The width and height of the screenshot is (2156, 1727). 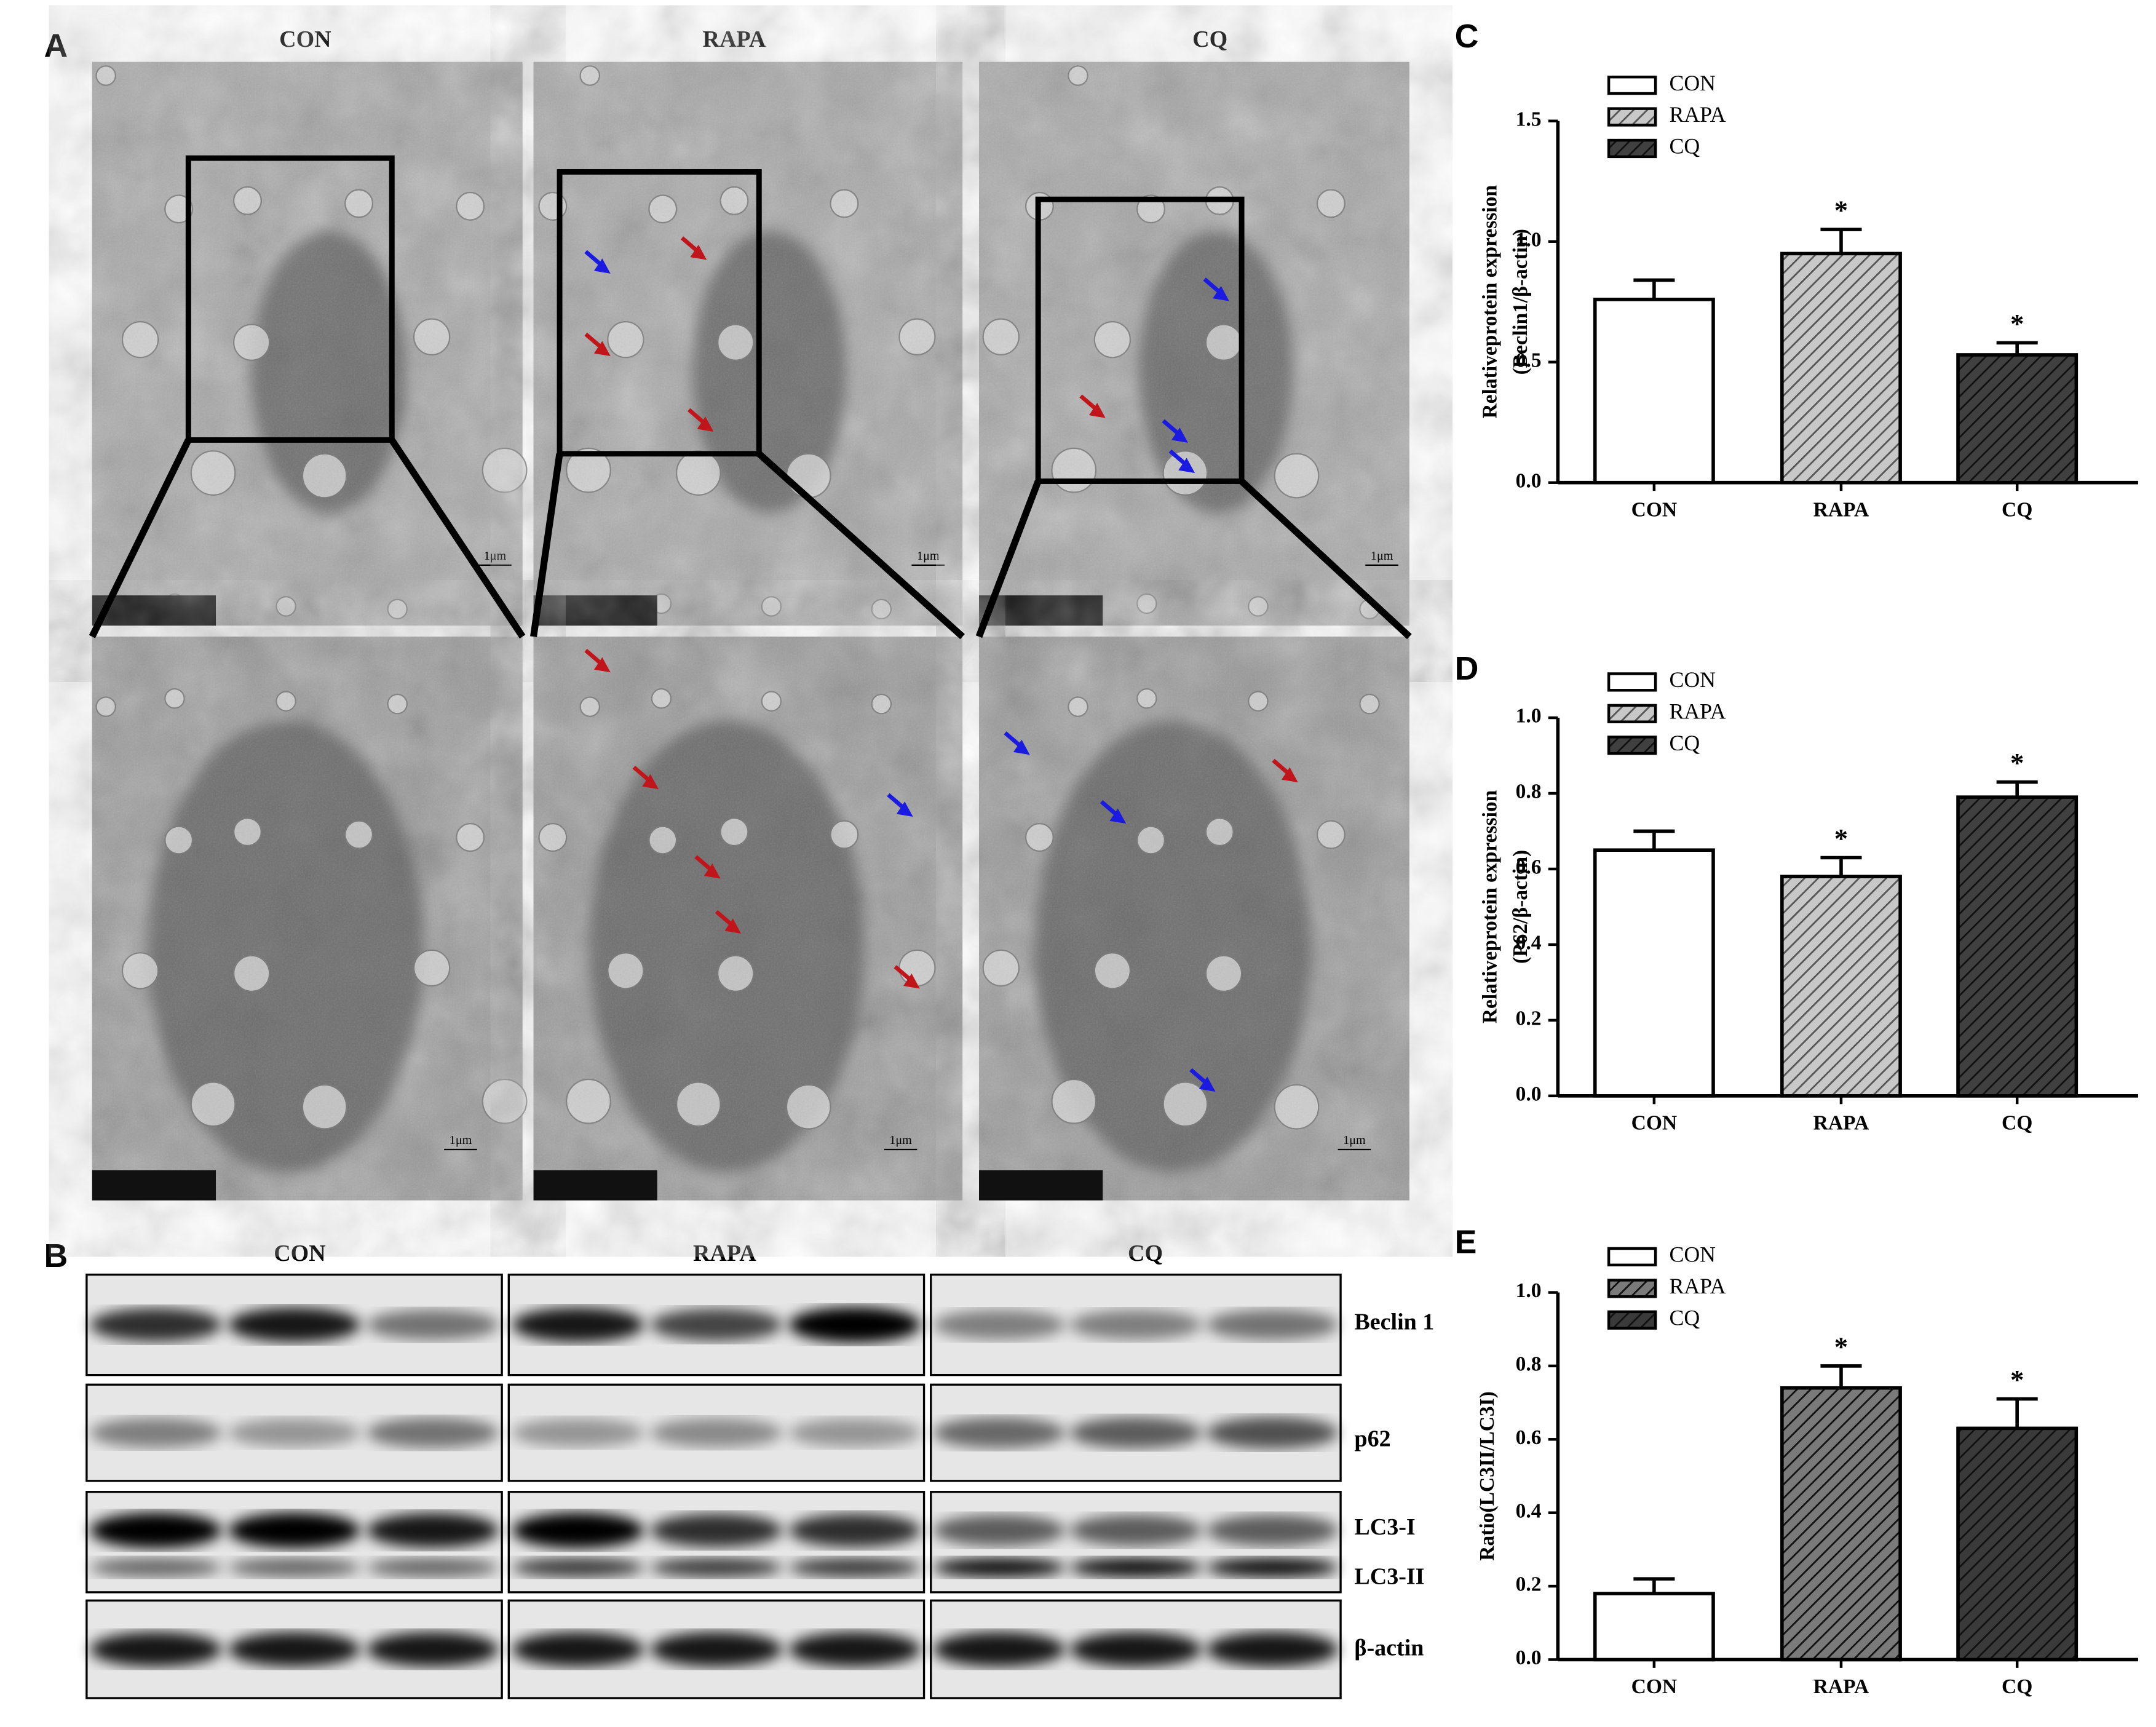 What do you see at coordinates (56, 45) in the screenshot?
I see `panel-label: A` at bounding box center [56, 45].